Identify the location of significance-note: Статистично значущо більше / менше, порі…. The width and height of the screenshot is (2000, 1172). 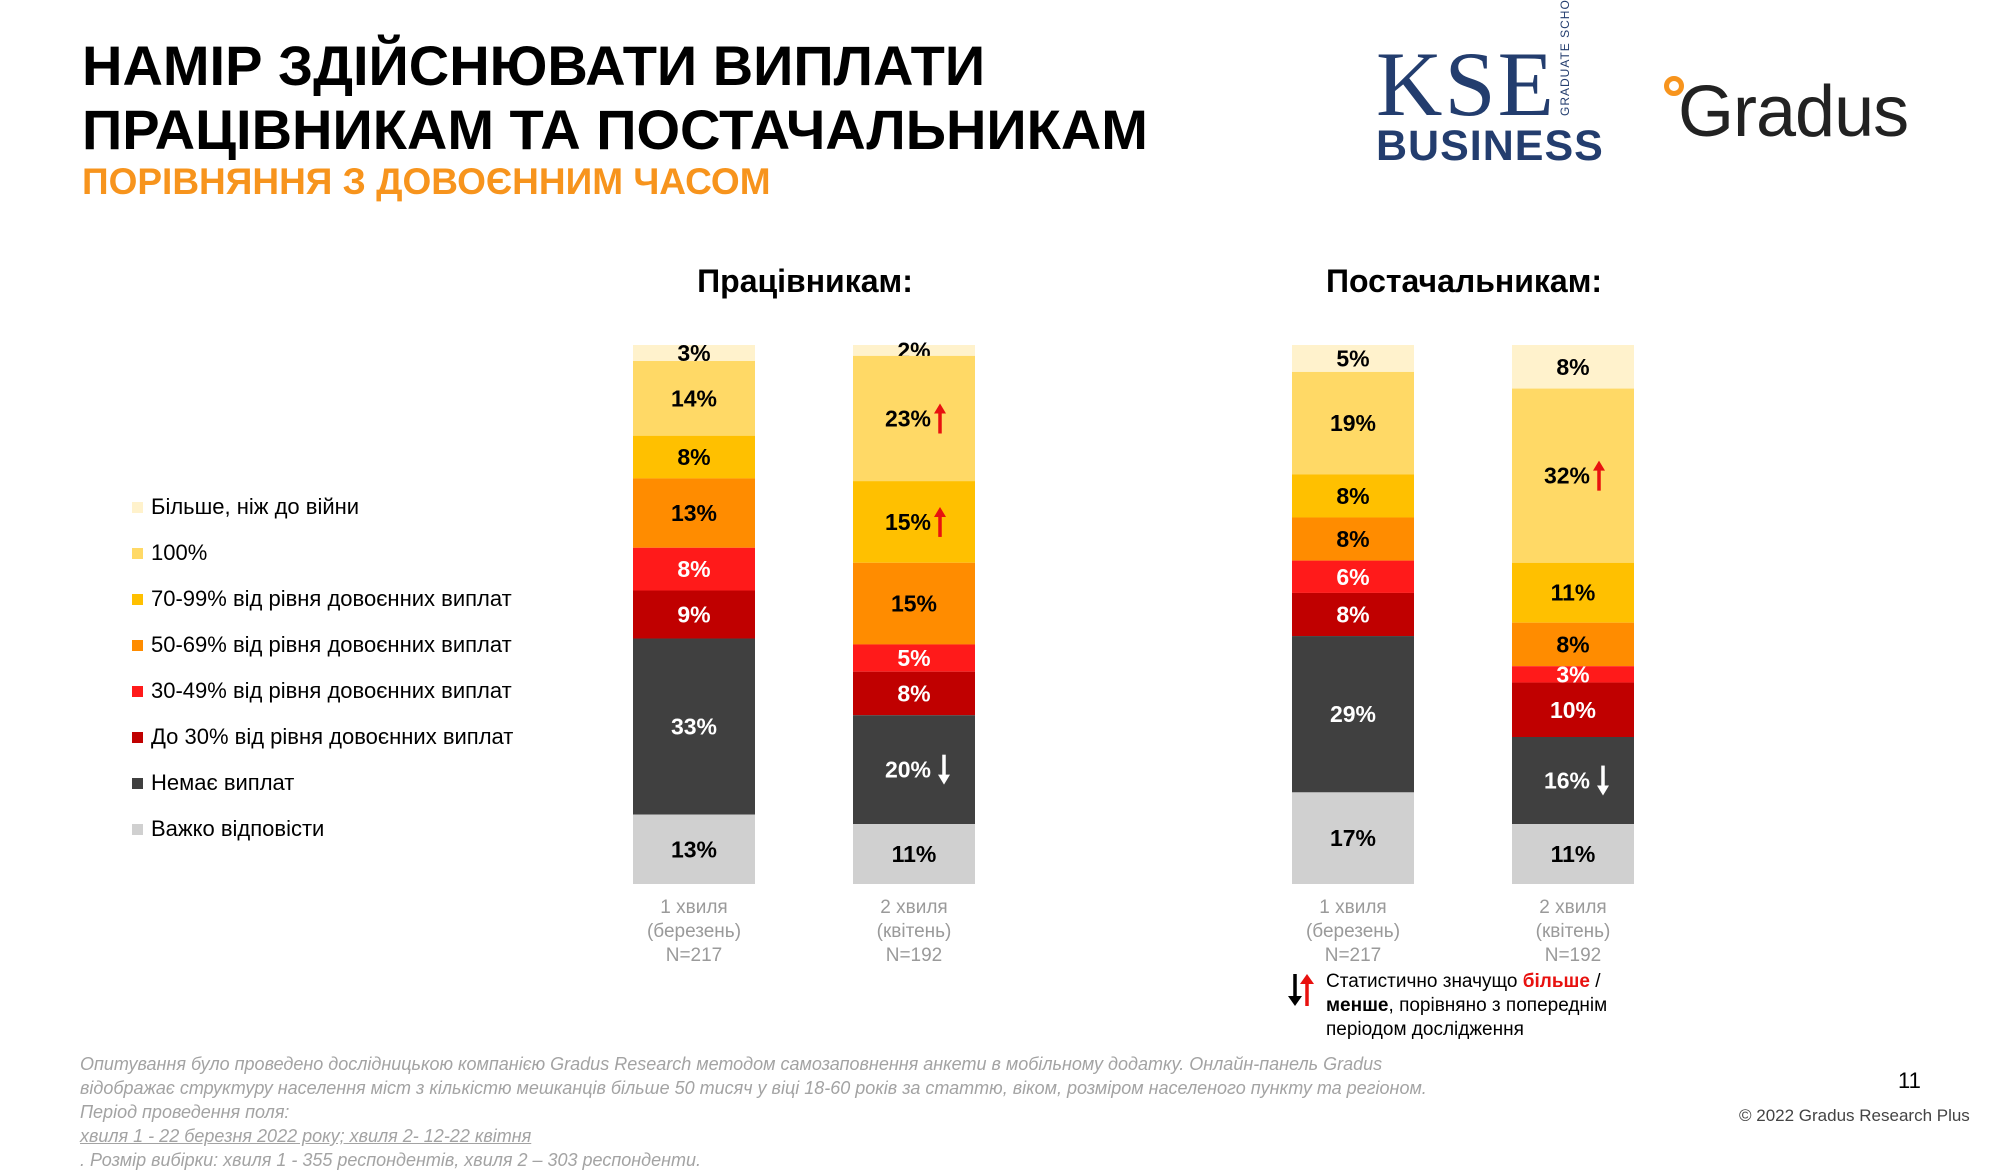
(1496, 1006).